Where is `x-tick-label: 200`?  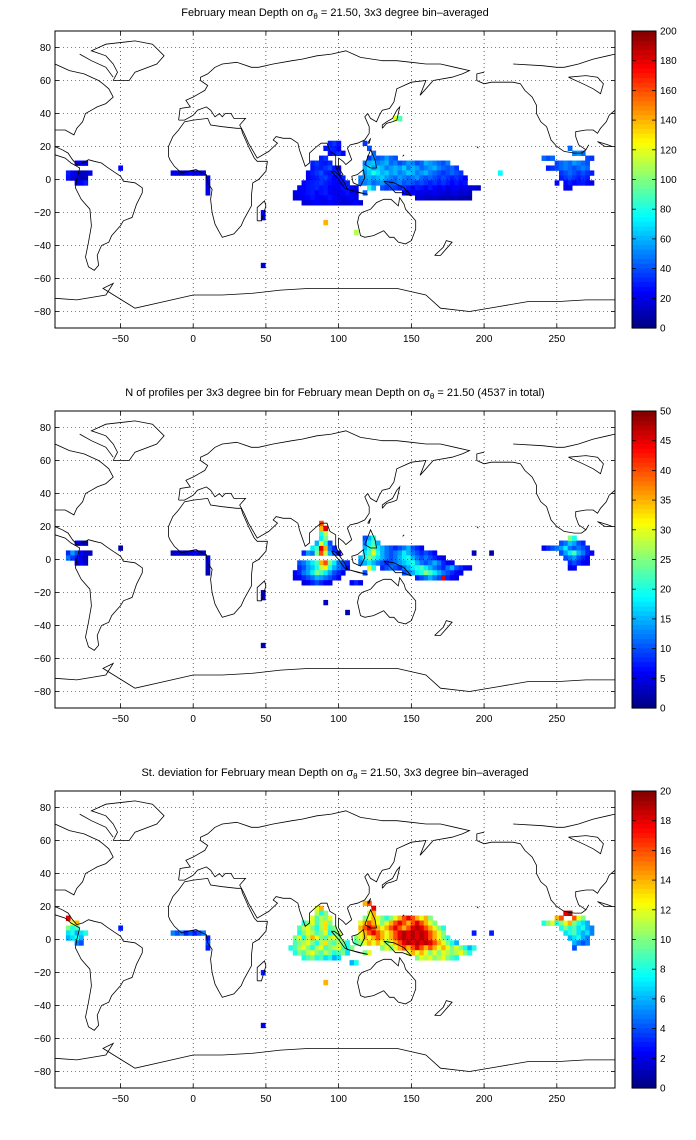 x-tick-label: 200 is located at coordinates (484, 1099).